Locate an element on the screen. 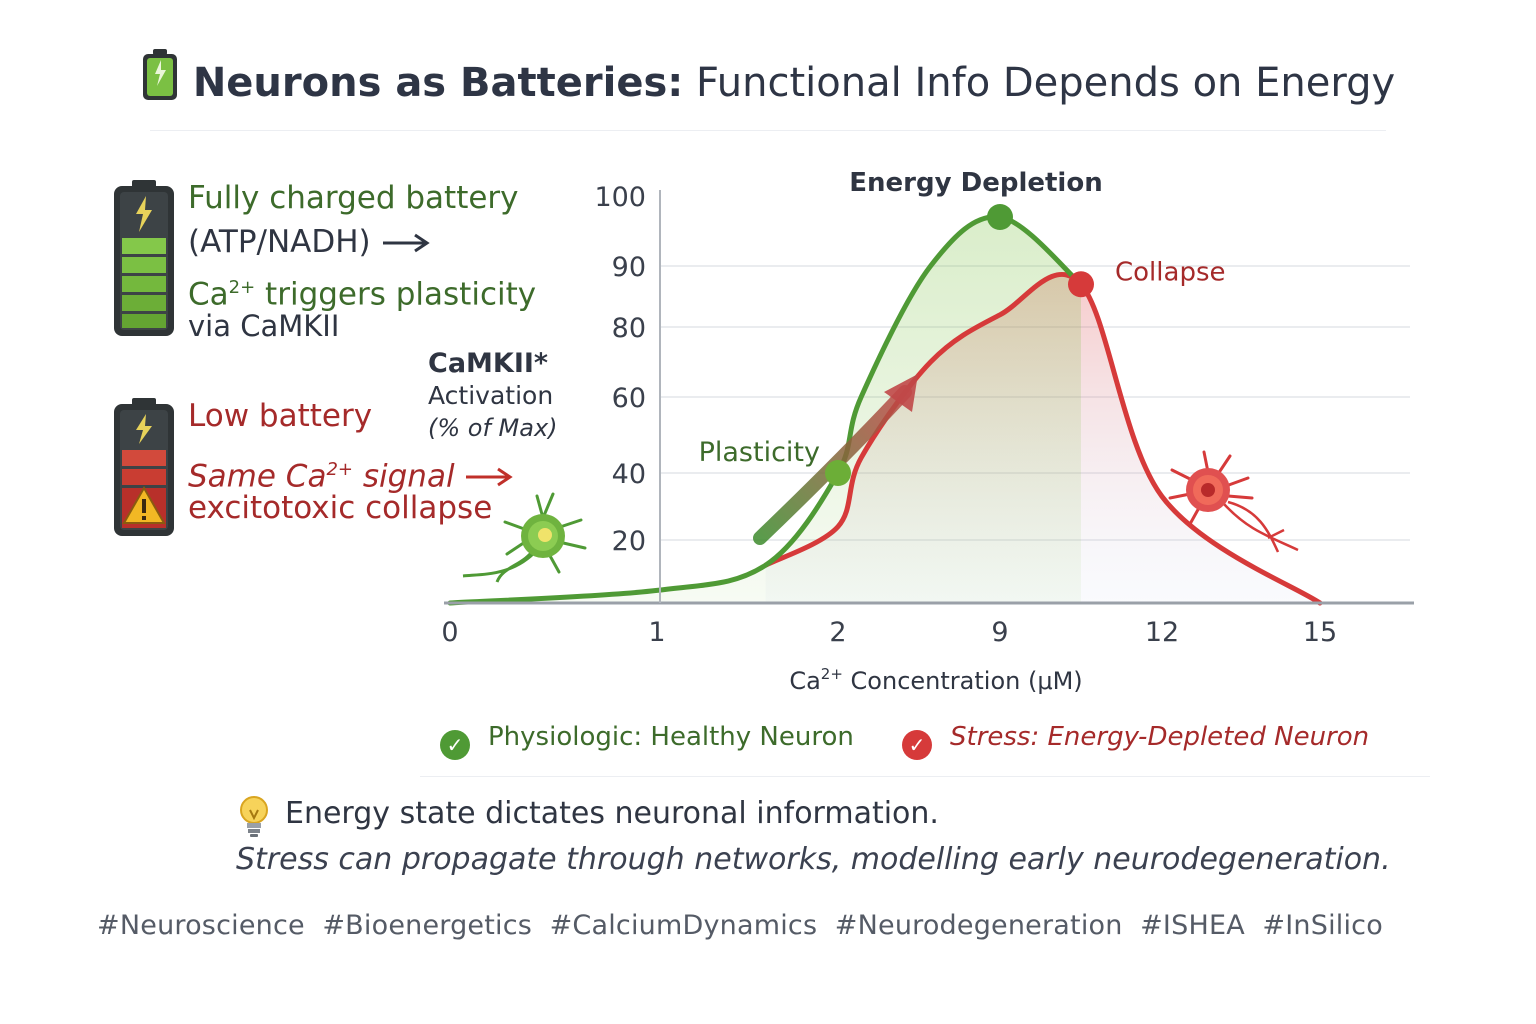 The height and width of the screenshot is (1024, 1536). y-tick-label: 60 is located at coordinates (629, 398).